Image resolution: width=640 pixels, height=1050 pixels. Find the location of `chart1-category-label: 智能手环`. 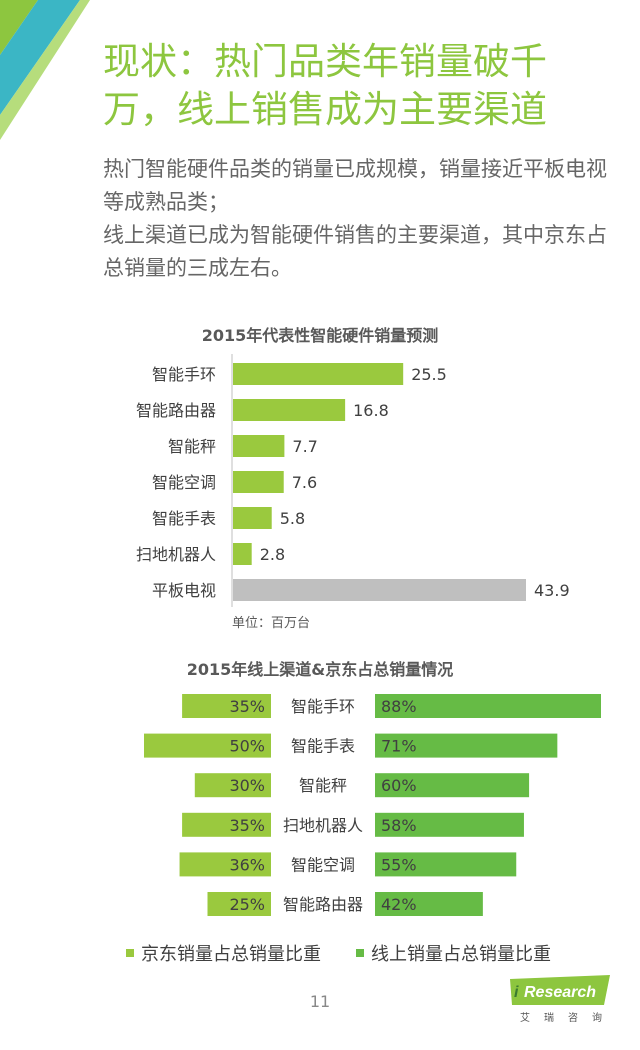

chart1-category-label: 智能手环 is located at coordinates (184, 374).